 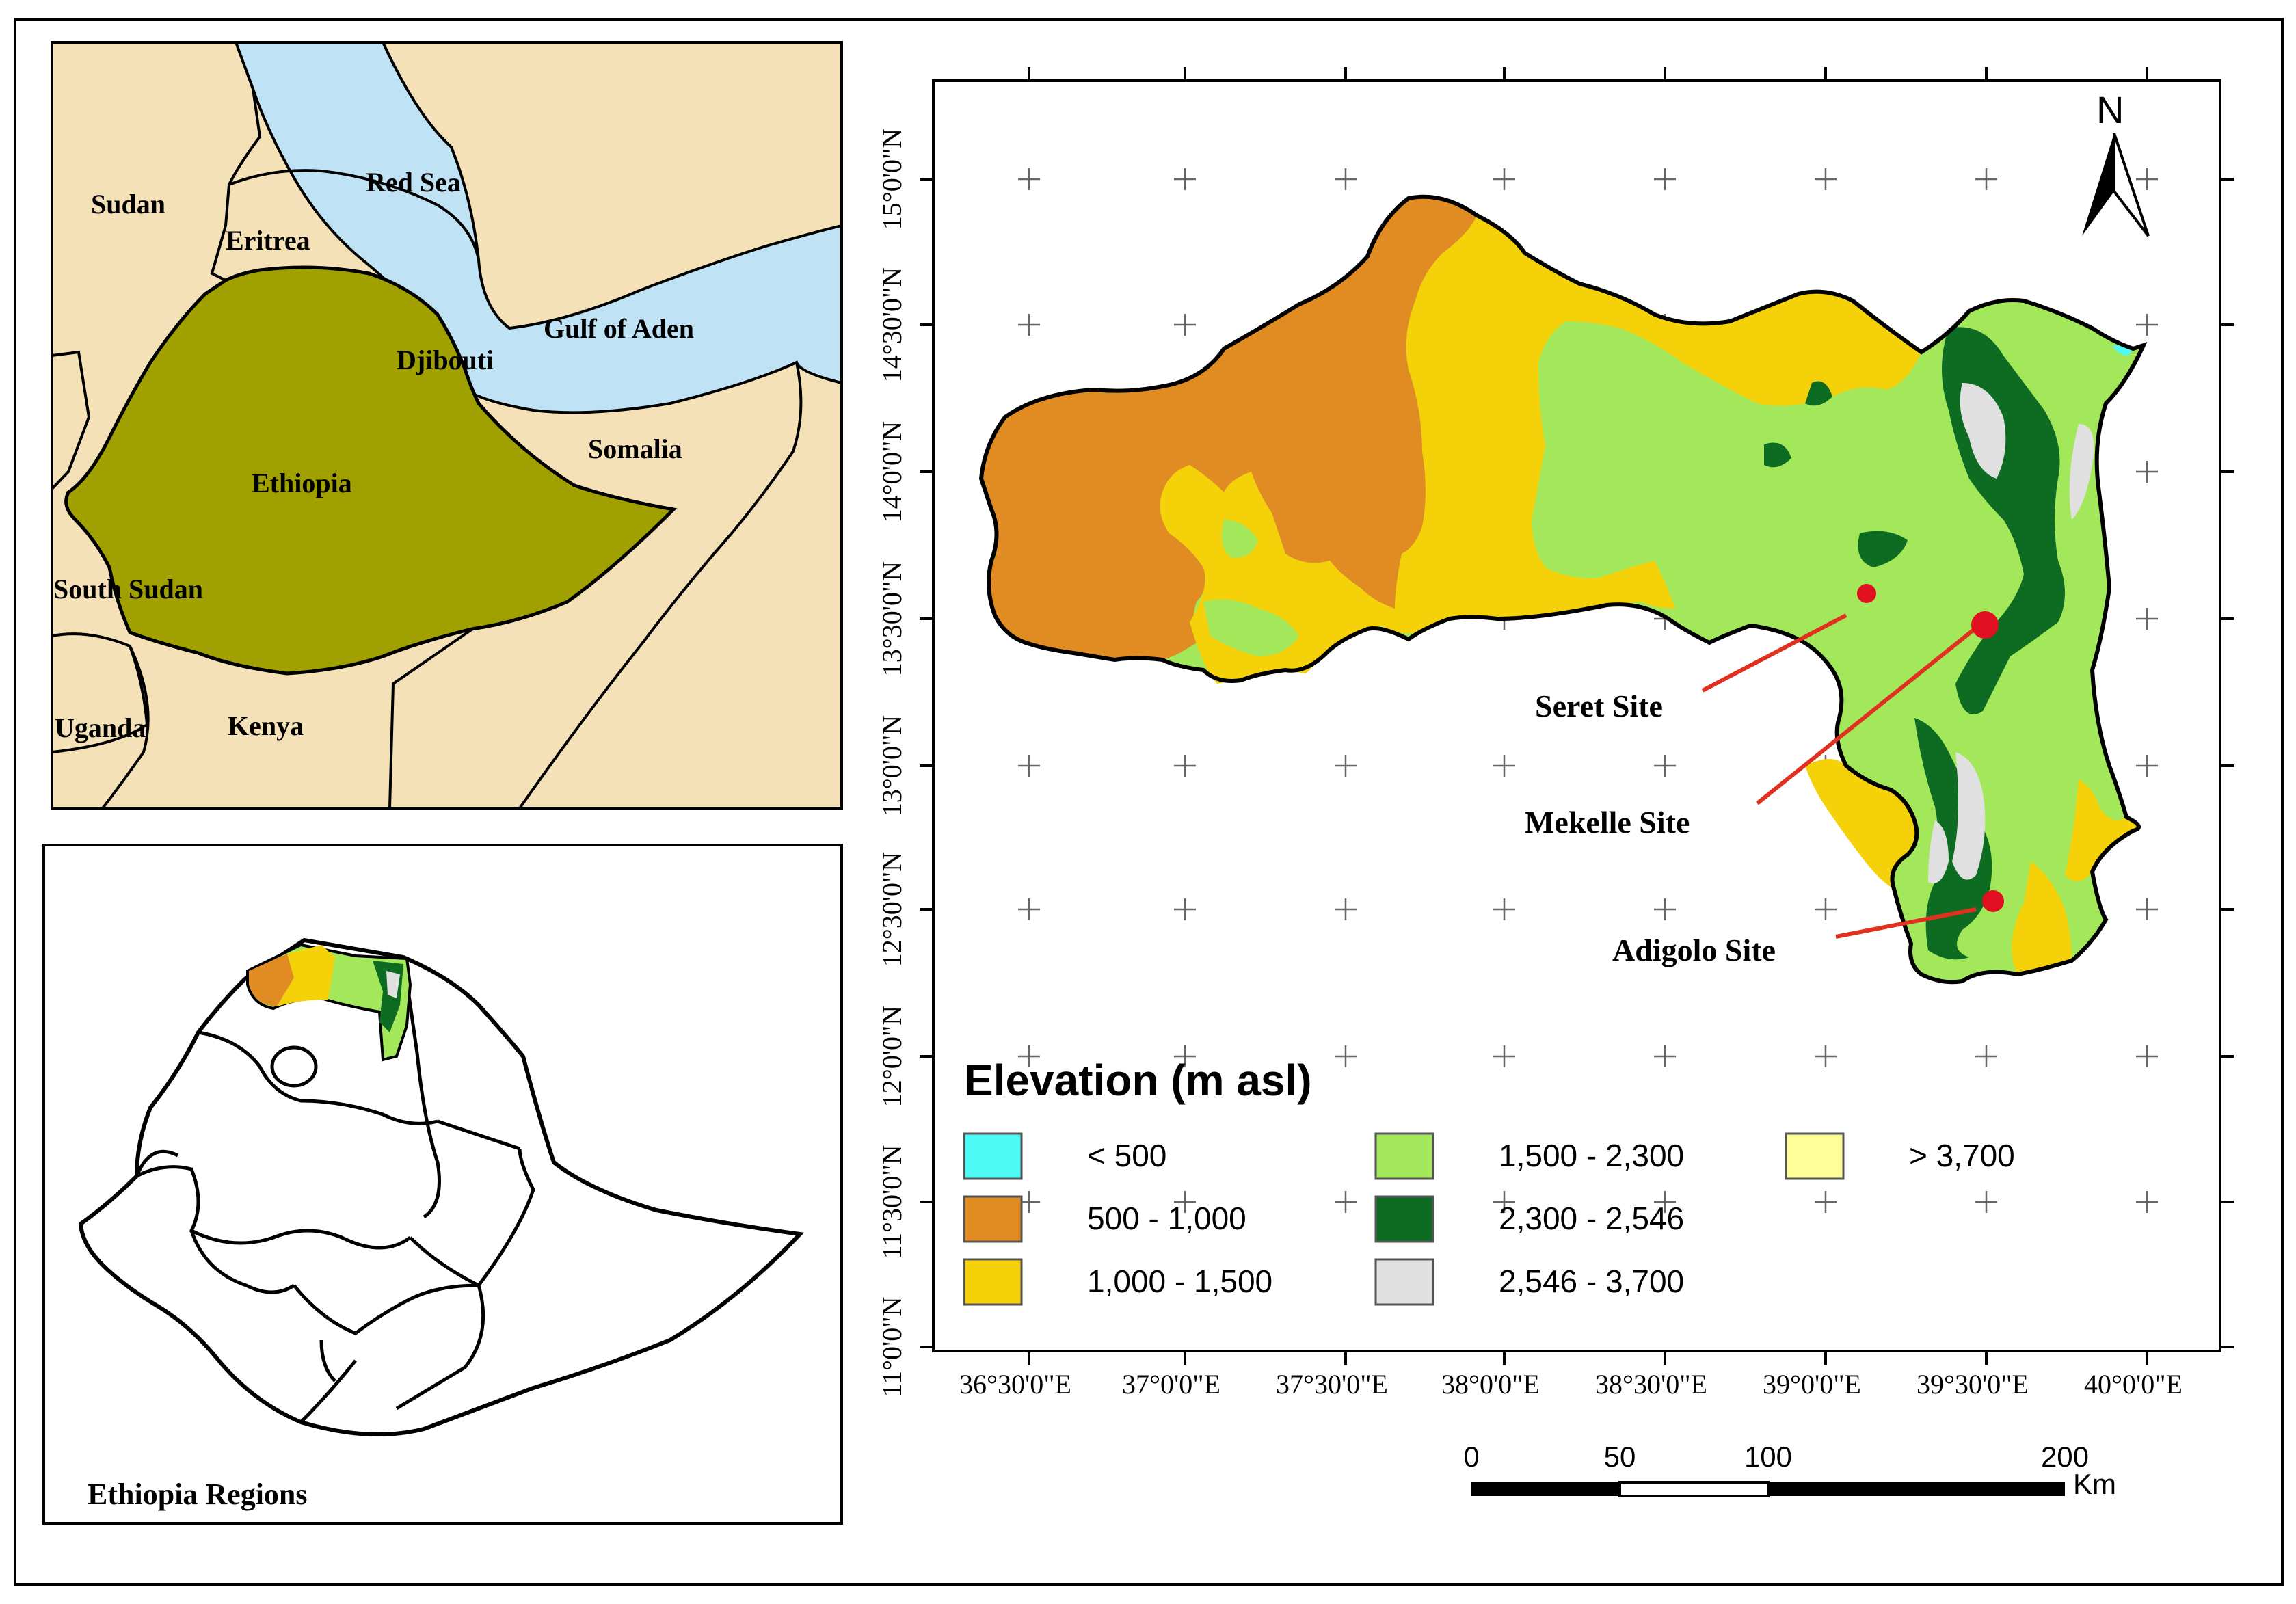 I want to click on somalia-coast-border, so click(x=660, y=585).